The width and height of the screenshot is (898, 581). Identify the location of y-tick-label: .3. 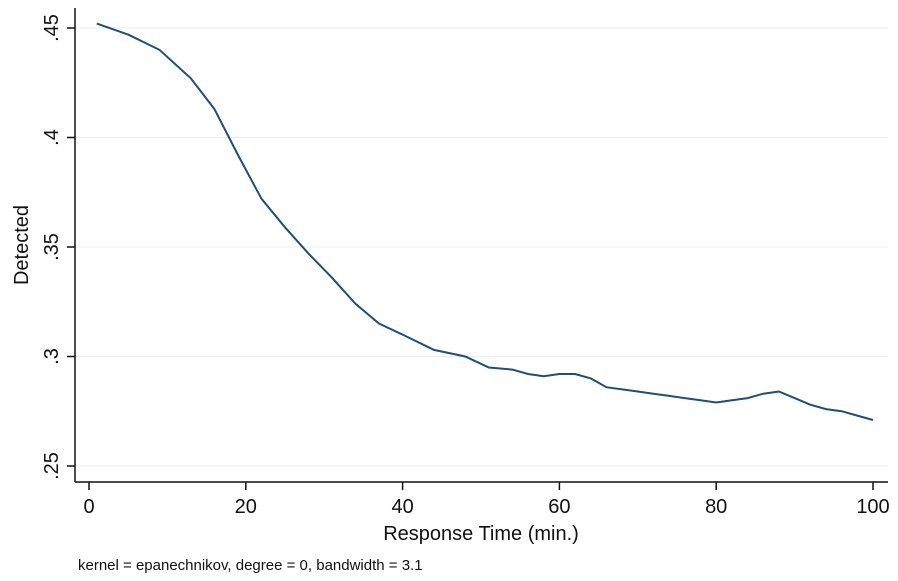
(52, 356).